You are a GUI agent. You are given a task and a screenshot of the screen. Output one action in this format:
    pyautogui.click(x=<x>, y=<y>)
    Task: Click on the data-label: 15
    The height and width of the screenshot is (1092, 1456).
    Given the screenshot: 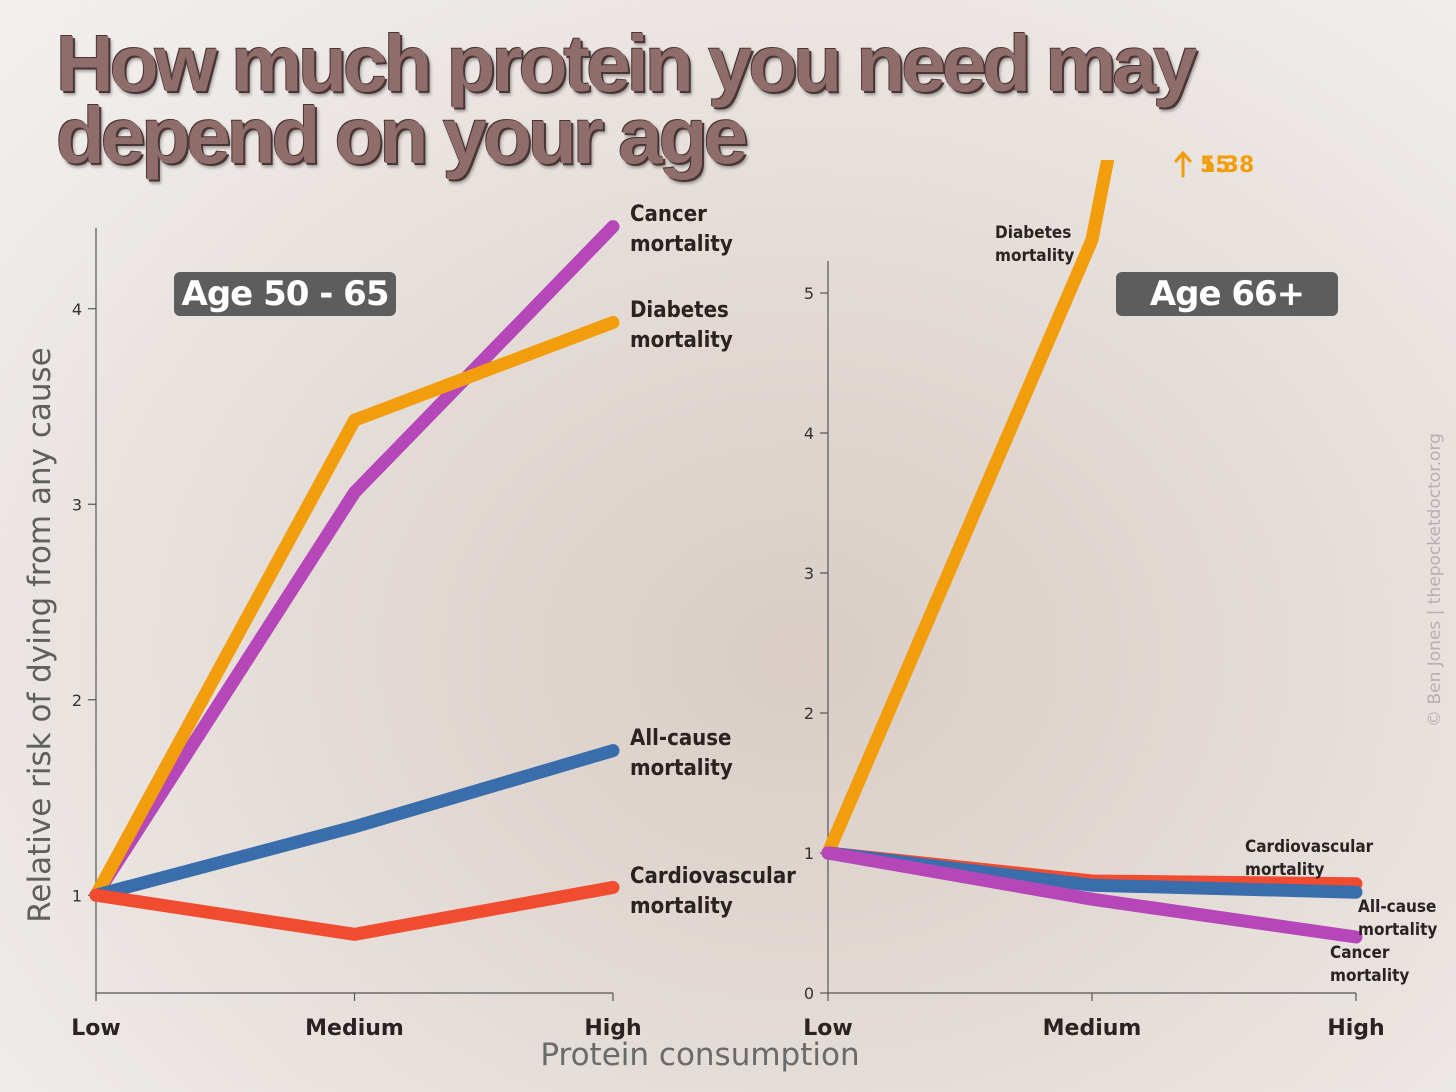 What is the action you would take?
    pyautogui.click(x=1215, y=165)
    